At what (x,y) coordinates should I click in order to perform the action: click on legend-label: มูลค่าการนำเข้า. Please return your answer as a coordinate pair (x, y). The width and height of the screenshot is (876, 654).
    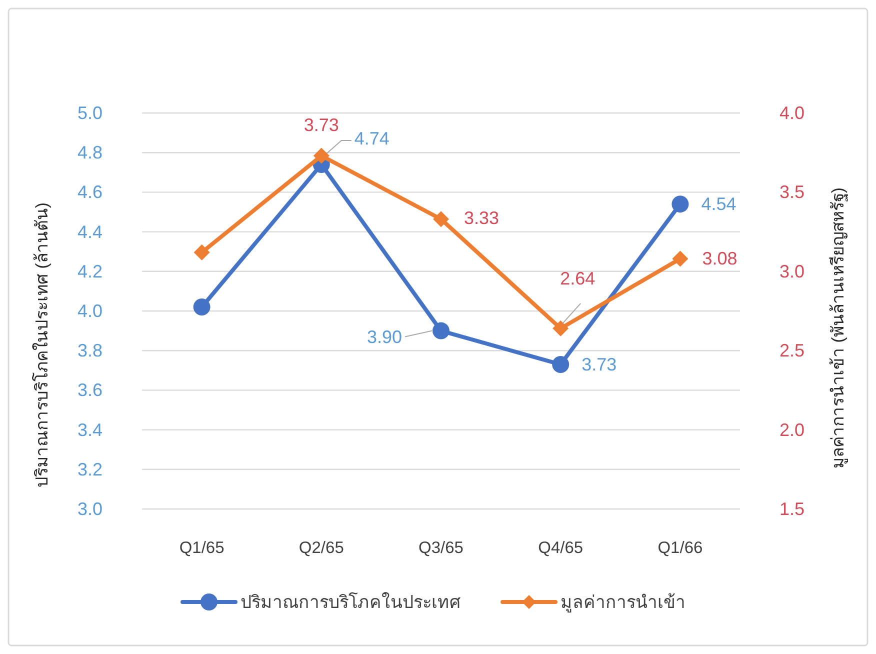
    Looking at the image, I should click on (623, 602).